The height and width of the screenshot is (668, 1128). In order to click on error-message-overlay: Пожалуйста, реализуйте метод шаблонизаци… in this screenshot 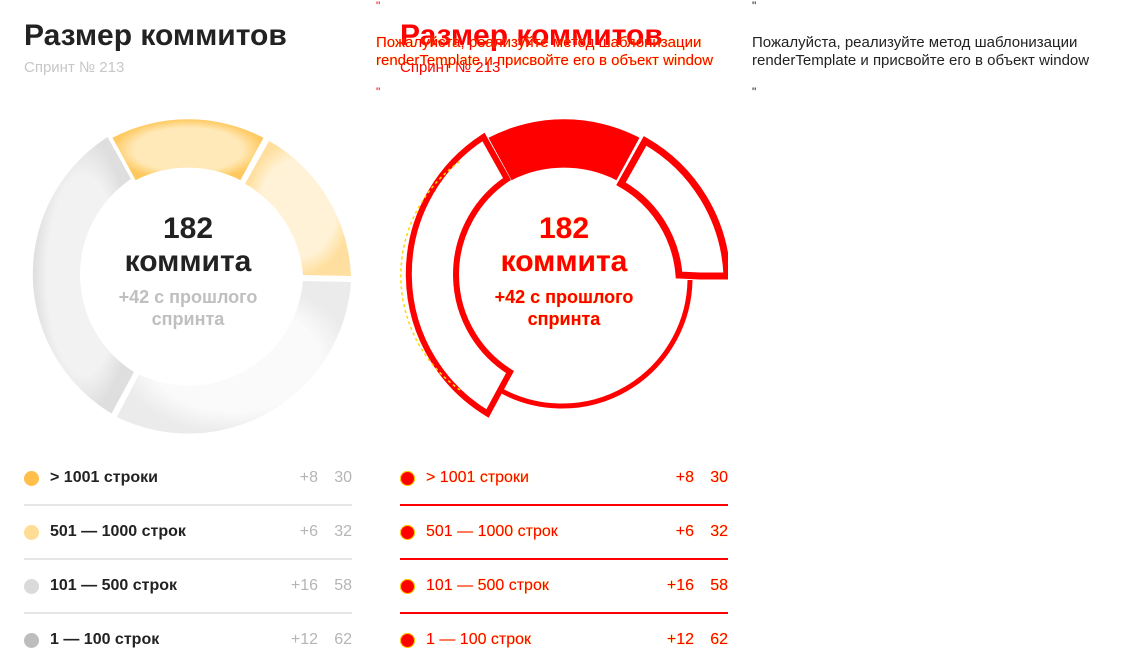, I will do `click(545, 51)`.